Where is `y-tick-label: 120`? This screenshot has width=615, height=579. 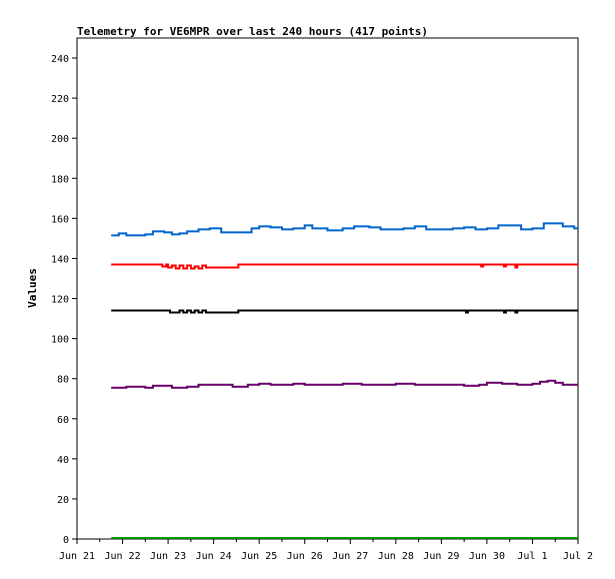
y-tick-label: 120 is located at coordinates (60, 300).